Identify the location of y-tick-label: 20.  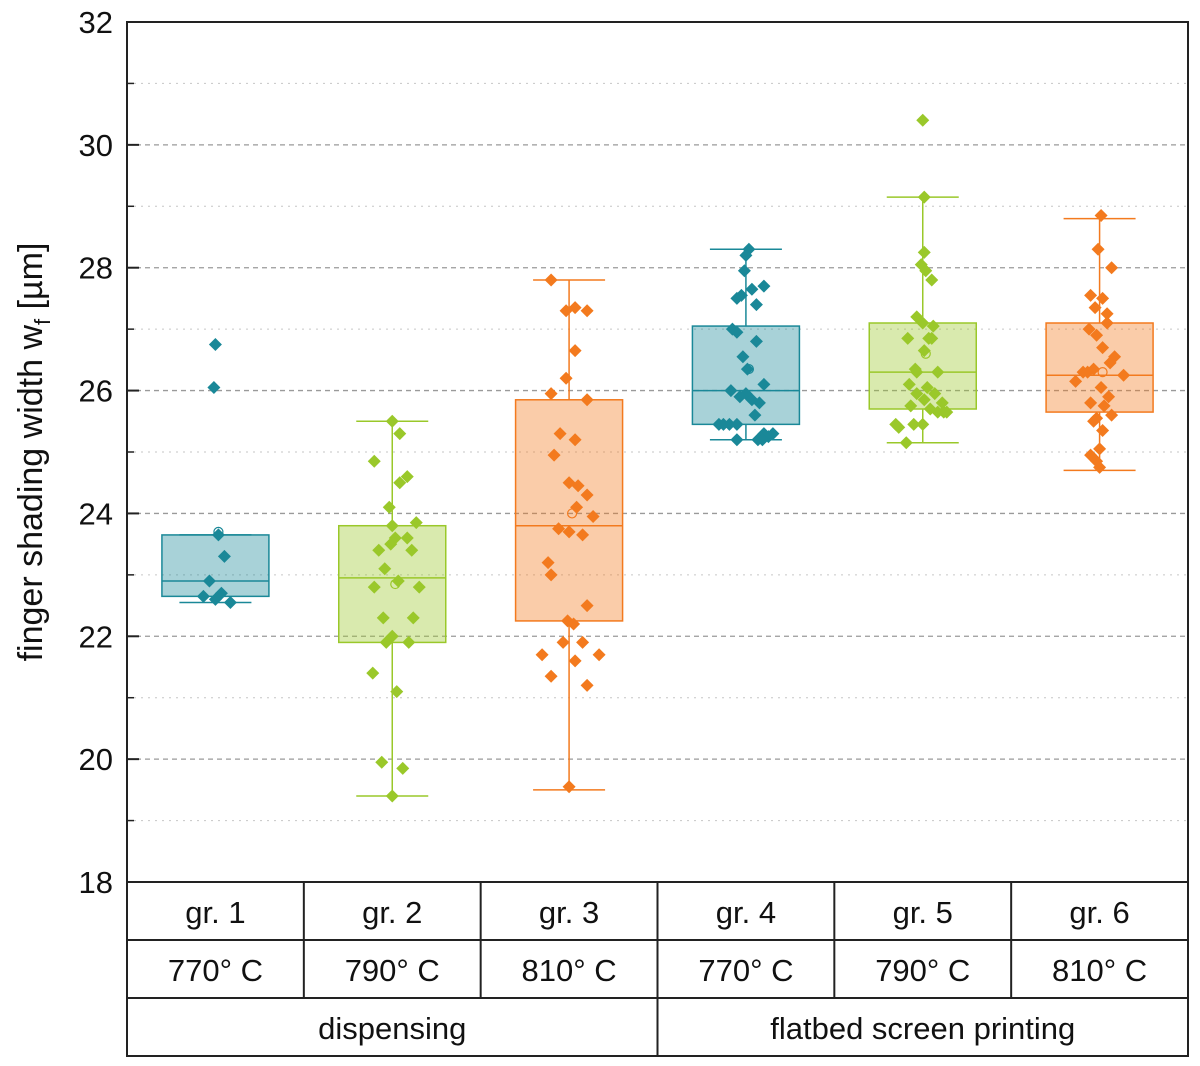
(96, 759).